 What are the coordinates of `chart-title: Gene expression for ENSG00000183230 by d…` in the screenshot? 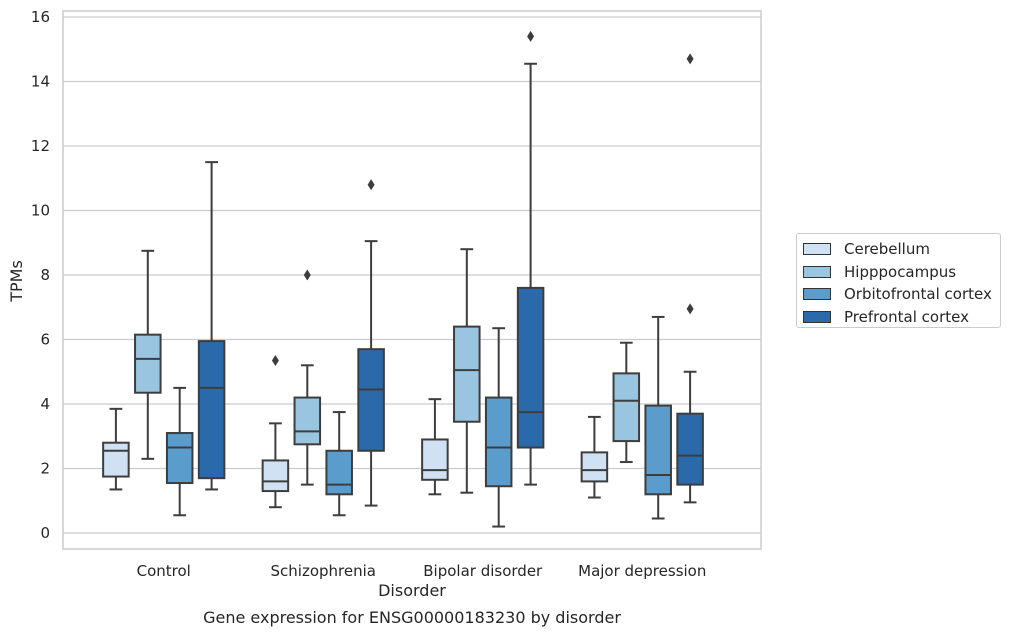 It's located at (412, 617).